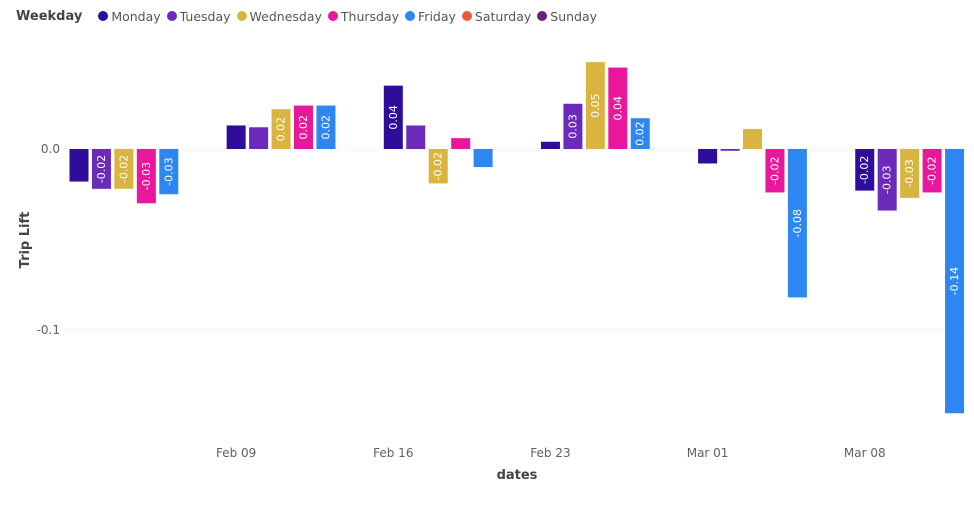 Image resolution: width=974 pixels, height=506 pixels. I want to click on legend-label: Wednesday, so click(285, 16).